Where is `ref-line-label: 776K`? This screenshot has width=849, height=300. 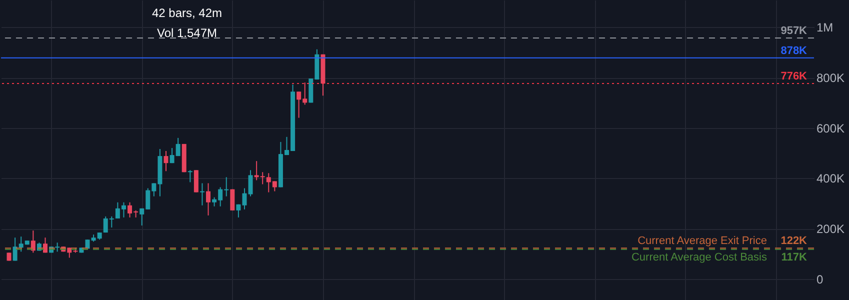 ref-line-label: 776K is located at coordinates (794, 76).